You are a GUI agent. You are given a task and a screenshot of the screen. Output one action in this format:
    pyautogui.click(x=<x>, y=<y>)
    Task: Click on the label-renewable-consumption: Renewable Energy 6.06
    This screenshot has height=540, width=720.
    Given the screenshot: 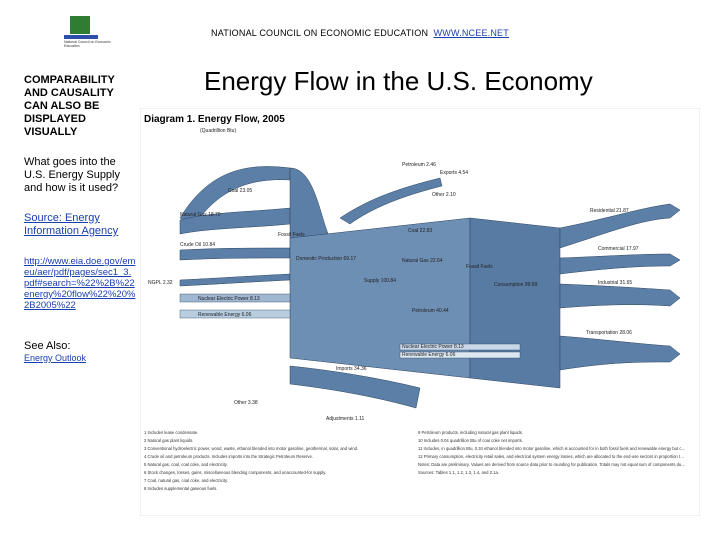 What is the action you would take?
    pyautogui.click(x=429, y=355)
    